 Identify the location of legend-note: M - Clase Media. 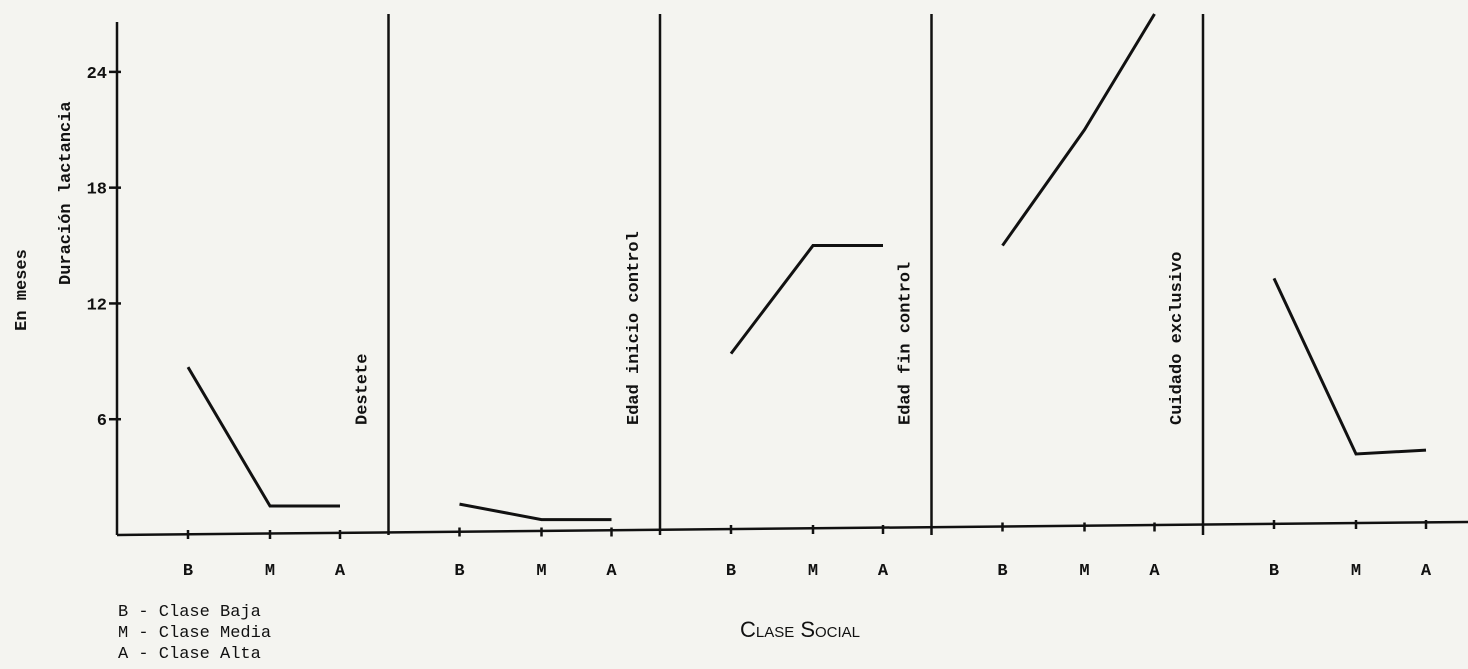
(194, 633).